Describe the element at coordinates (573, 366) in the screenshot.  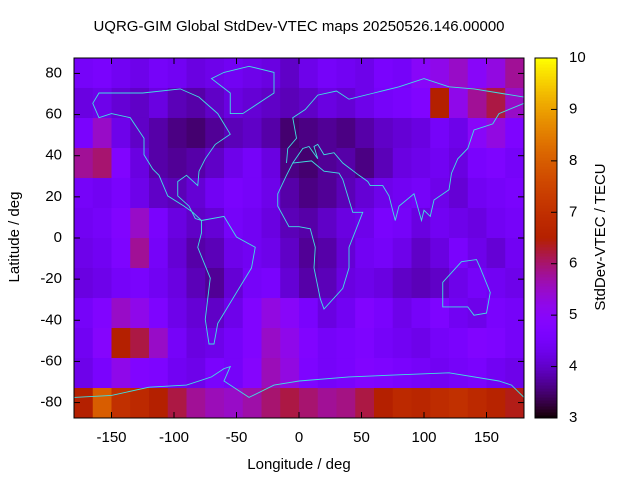
I see `colorbar-tick-label: 4` at that location.